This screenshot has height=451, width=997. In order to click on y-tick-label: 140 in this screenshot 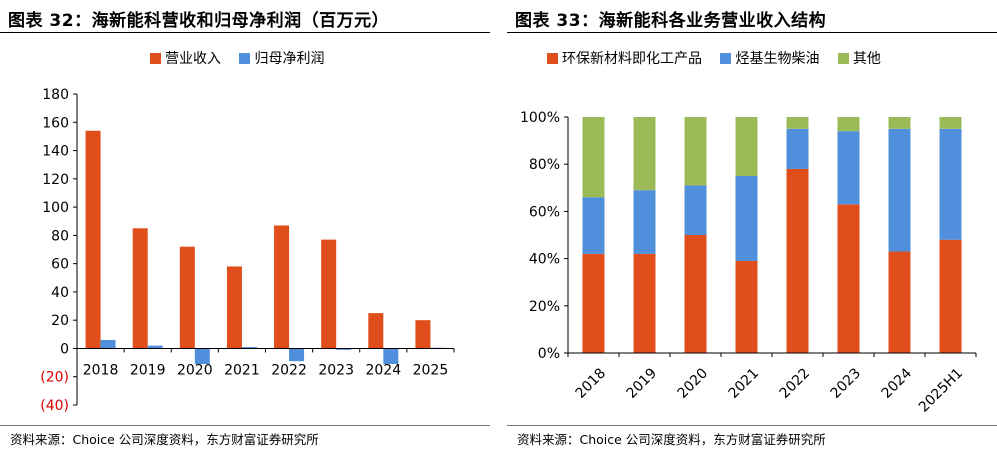, I will do `click(55, 152)`.